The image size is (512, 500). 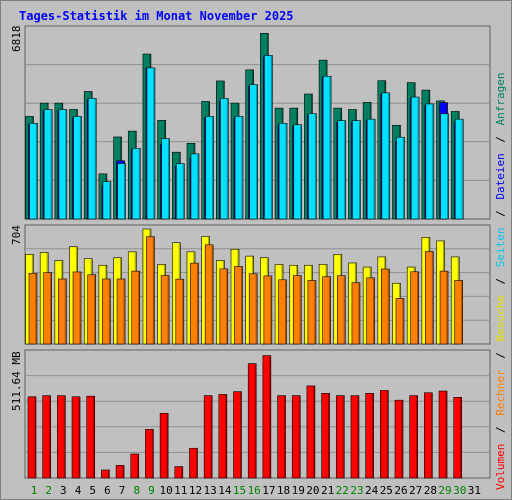 I want to click on x-label-2: 2, so click(x=48, y=490).